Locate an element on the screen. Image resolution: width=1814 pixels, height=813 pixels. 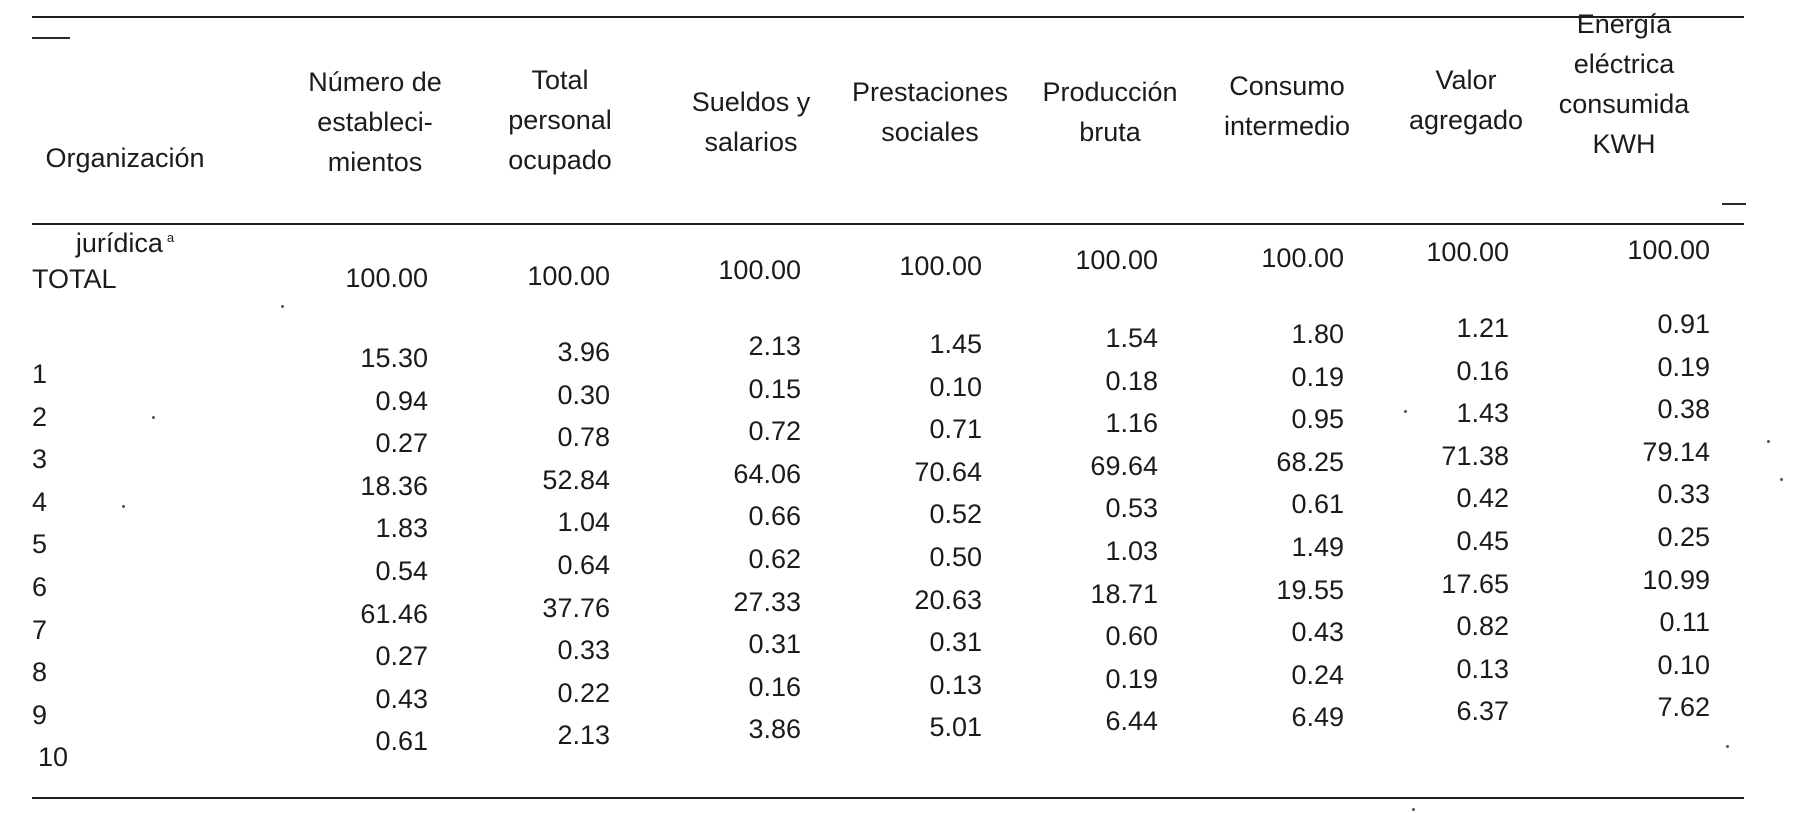
table-cell: 1.04 is located at coordinates (583, 522).